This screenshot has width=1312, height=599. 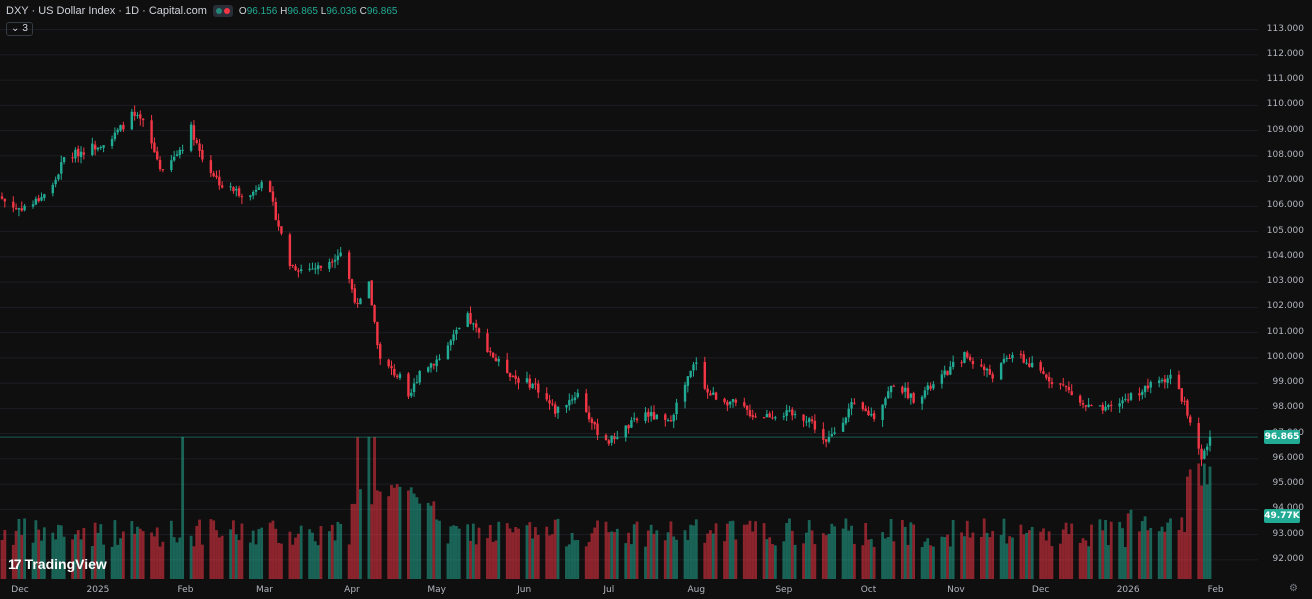 I want to click on price-tick-label: 99.000, so click(x=1288, y=382).